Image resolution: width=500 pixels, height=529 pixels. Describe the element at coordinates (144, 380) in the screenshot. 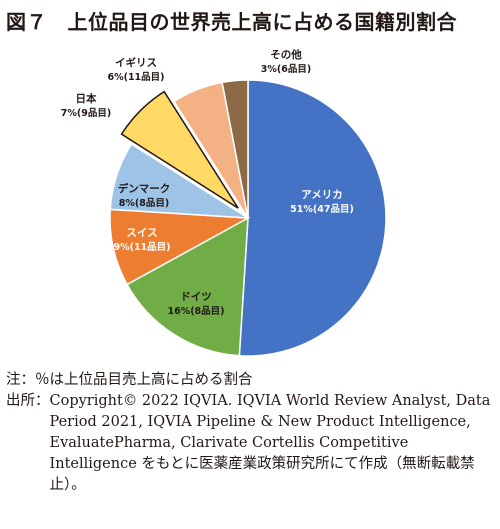

I see `note-text: ％は上位品目売上高に占める割合` at that location.